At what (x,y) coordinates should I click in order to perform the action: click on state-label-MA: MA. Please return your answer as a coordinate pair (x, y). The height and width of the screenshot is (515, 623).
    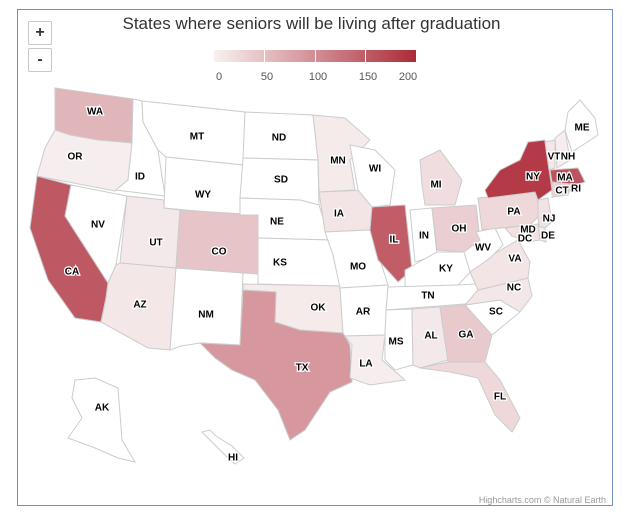
    Looking at the image, I should click on (565, 178).